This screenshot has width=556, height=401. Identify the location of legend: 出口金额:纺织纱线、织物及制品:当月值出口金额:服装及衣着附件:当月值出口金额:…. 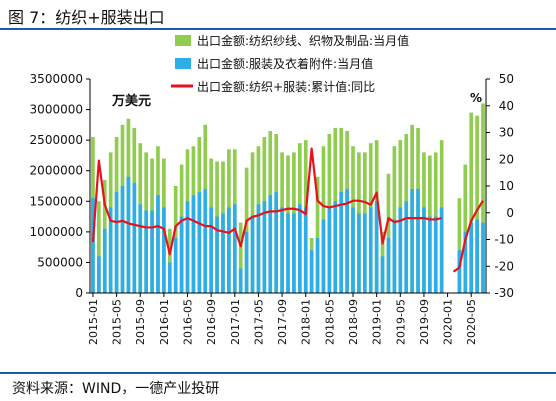
(290, 63).